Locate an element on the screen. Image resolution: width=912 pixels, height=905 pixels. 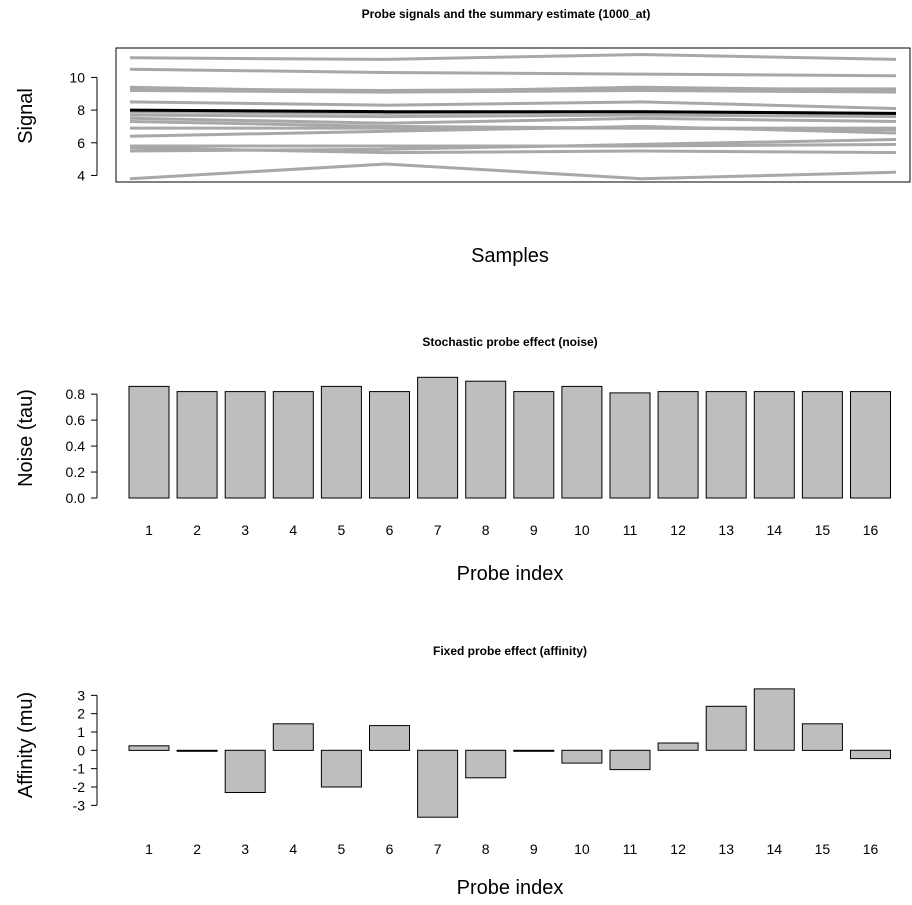
noise-x-tick-label: 13 is located at coordinates (726, 530).